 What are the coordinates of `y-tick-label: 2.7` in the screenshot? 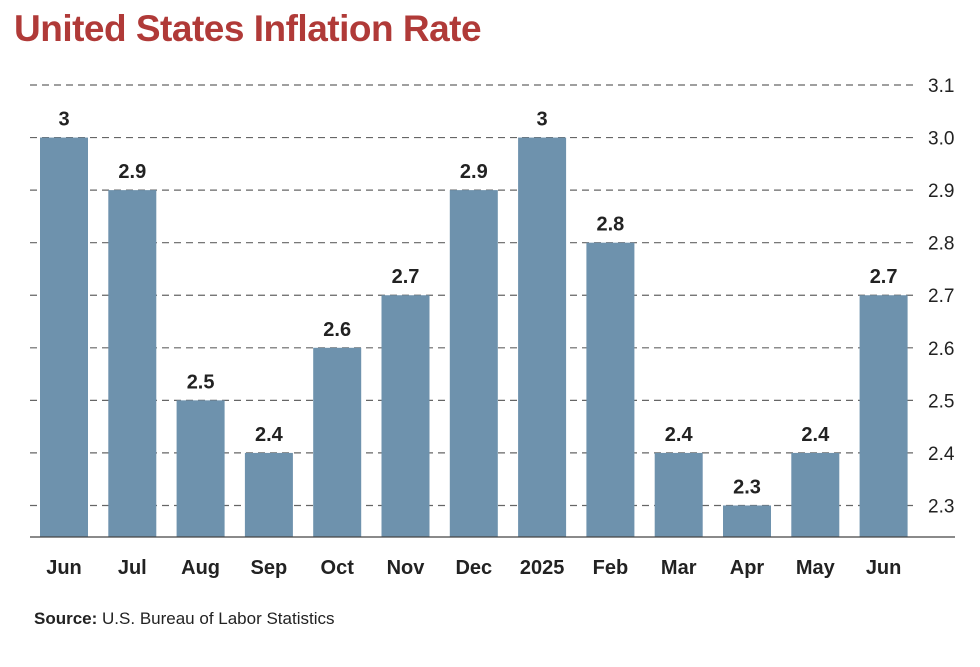 It's located at (941, 296).